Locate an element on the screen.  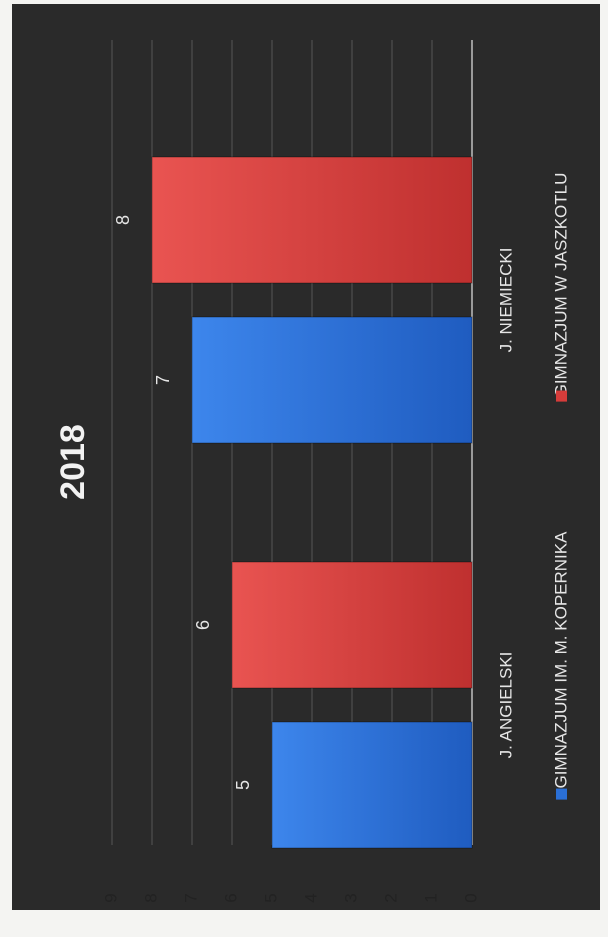
data-label: 8 is located at coordinates (123, 220).